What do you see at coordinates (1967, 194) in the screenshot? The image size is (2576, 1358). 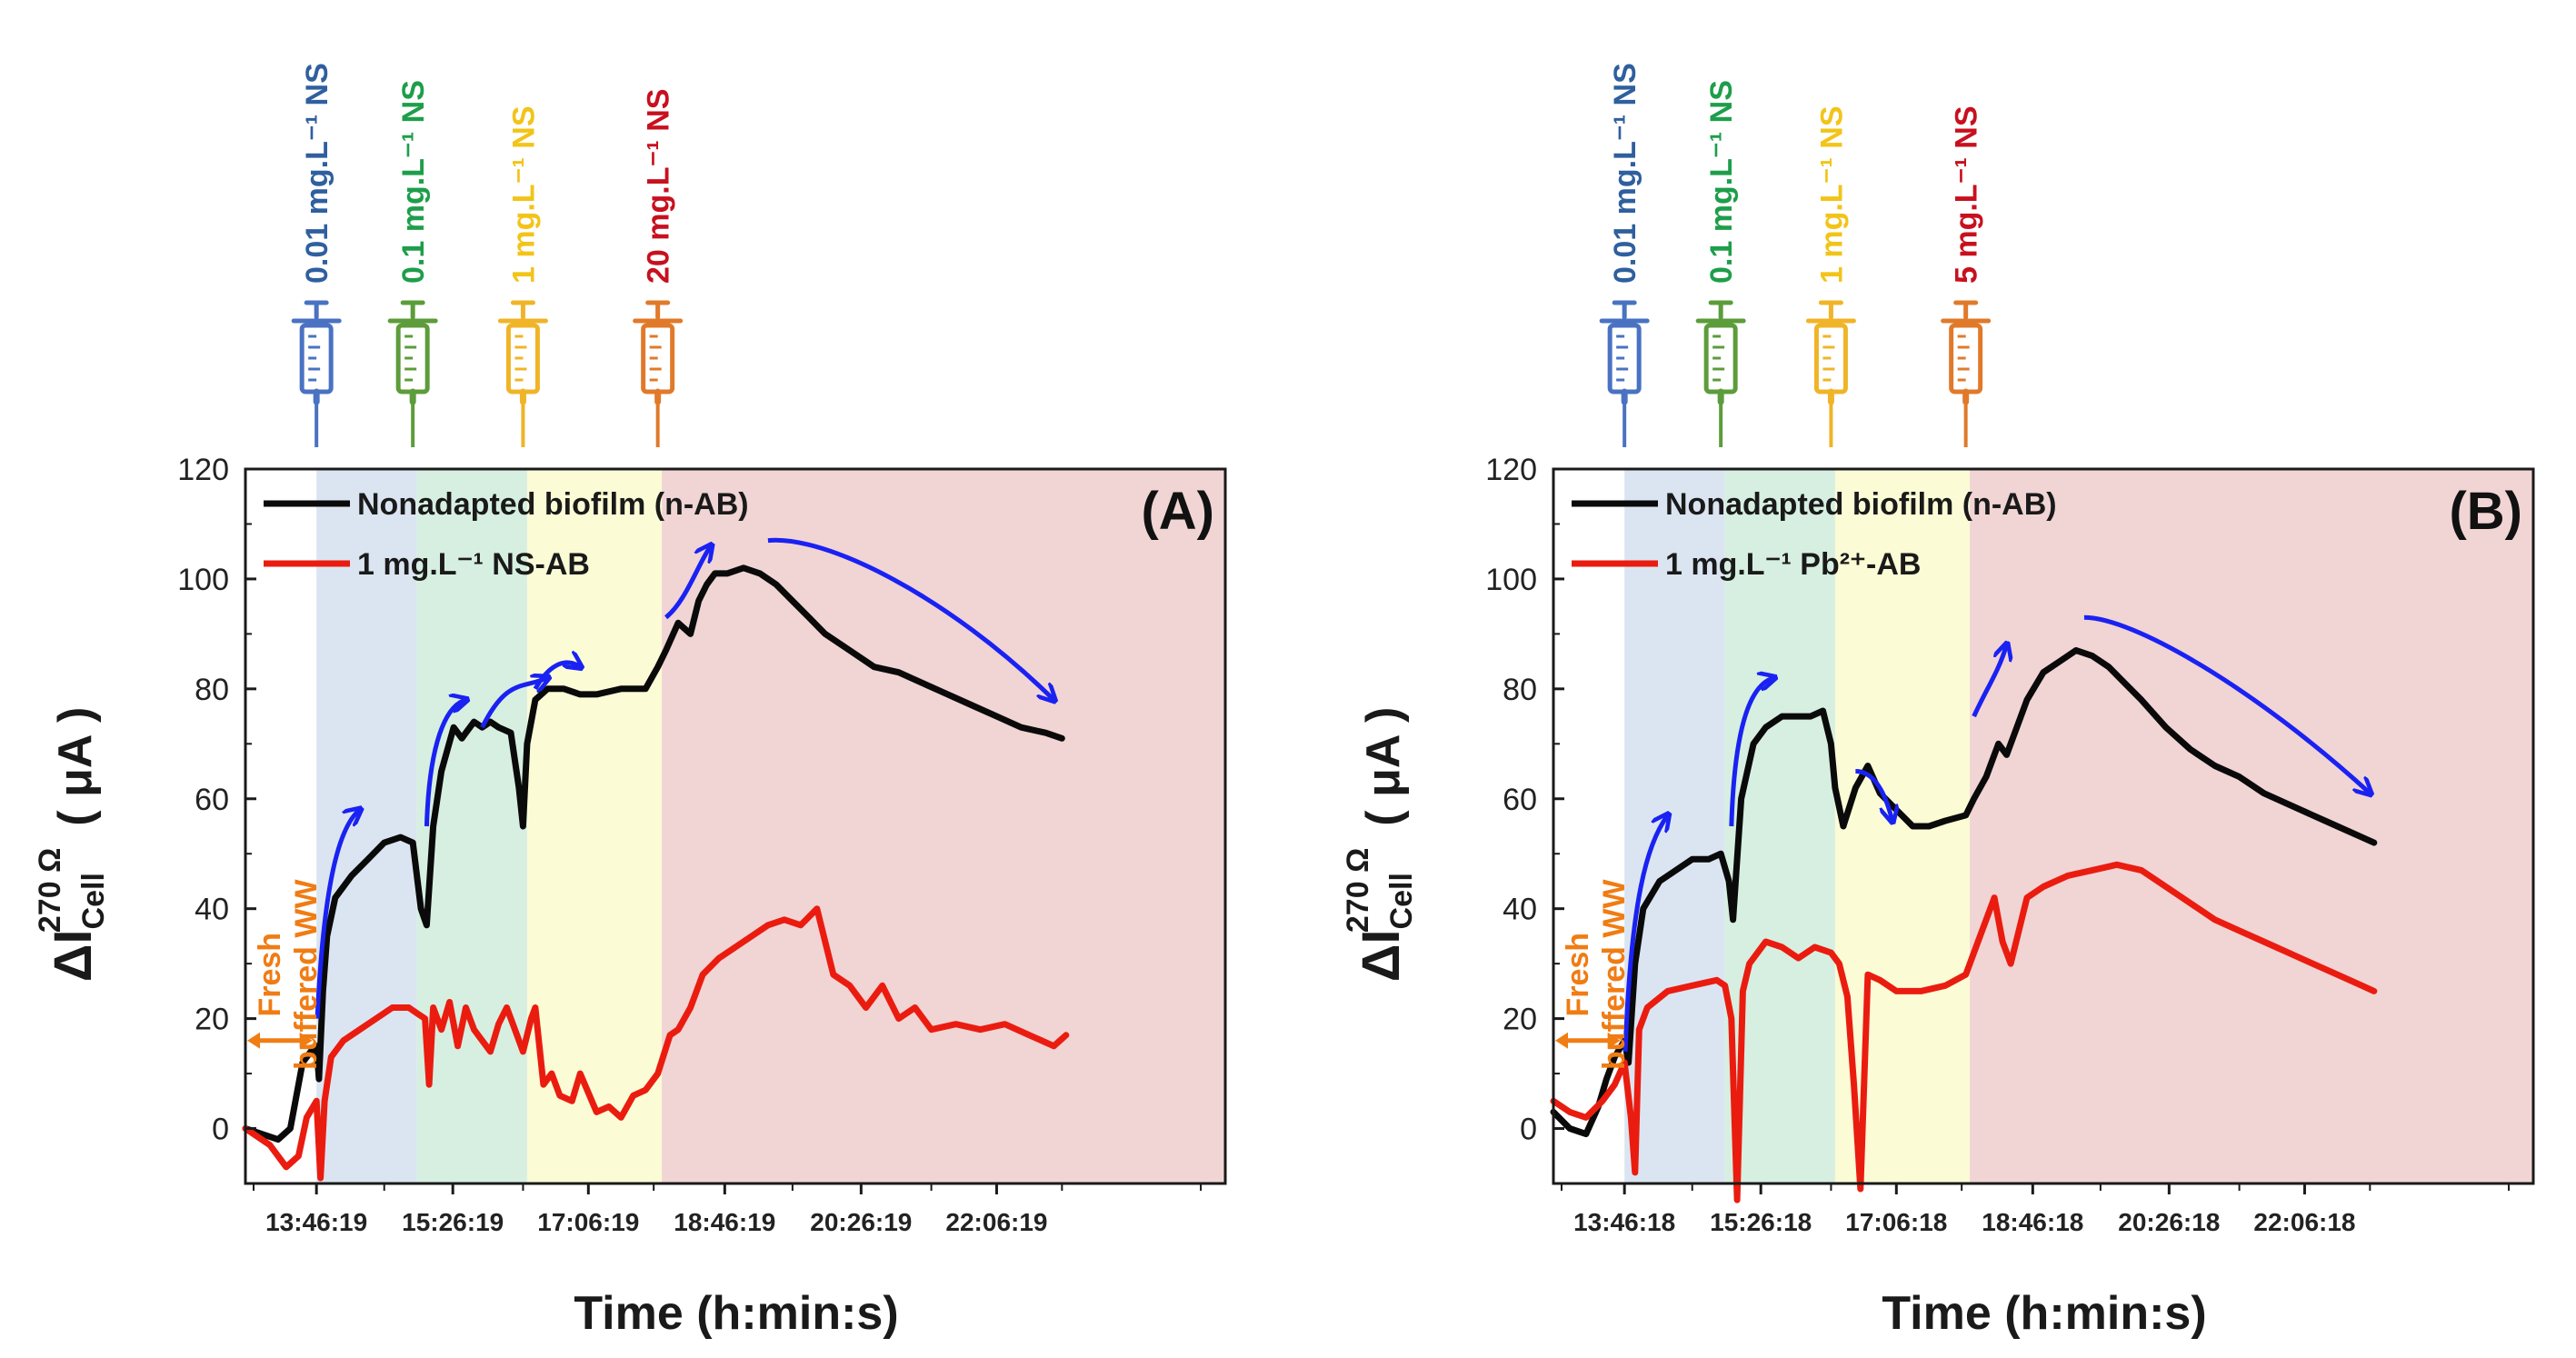 I see `injection-label-4: 5 mg.L⁻¹ NS` at bounding box center [1967, 194].